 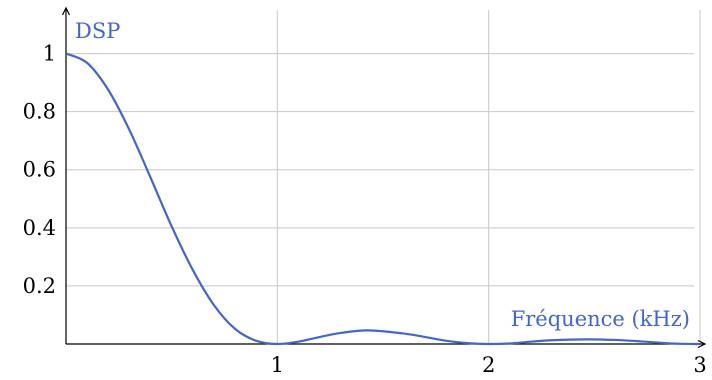 What do you see at coordinates (97, 31) in the screenshot?
I see `y-axis-label: DSP` at bounding box center [97, 31].